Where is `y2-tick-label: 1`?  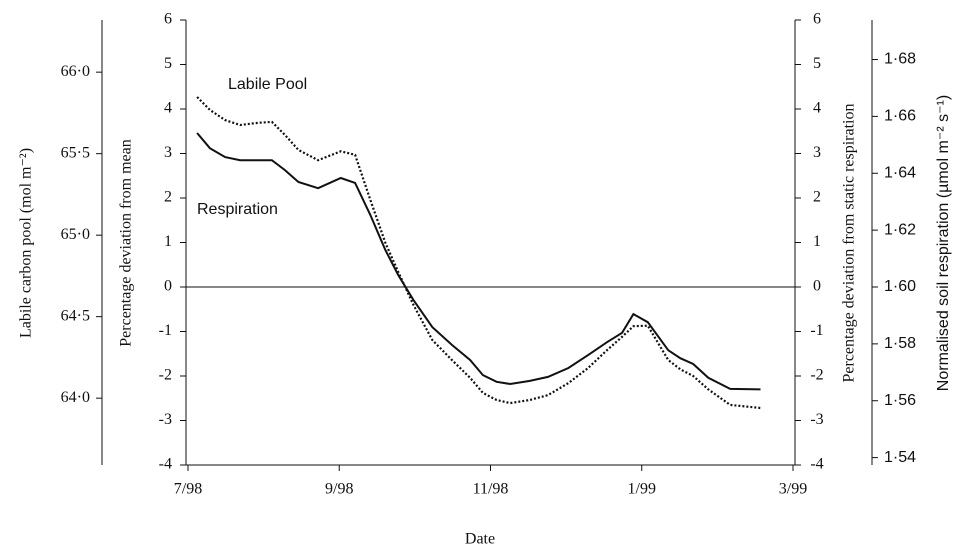
y2-tick-label: 1 is located at coordinates (817, 241).